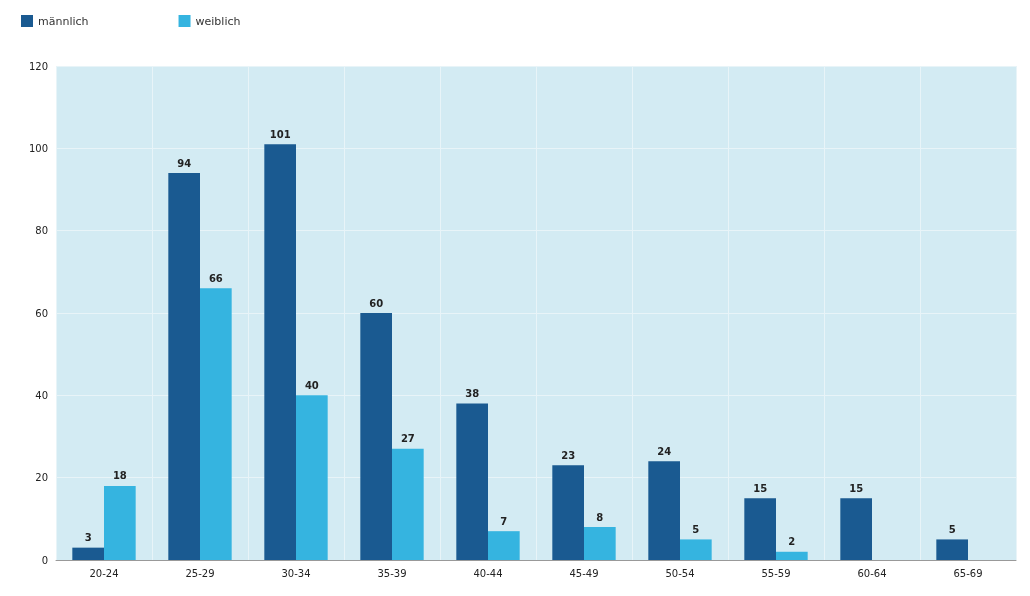  I want to click on data-label: 23, so click(568, 455).